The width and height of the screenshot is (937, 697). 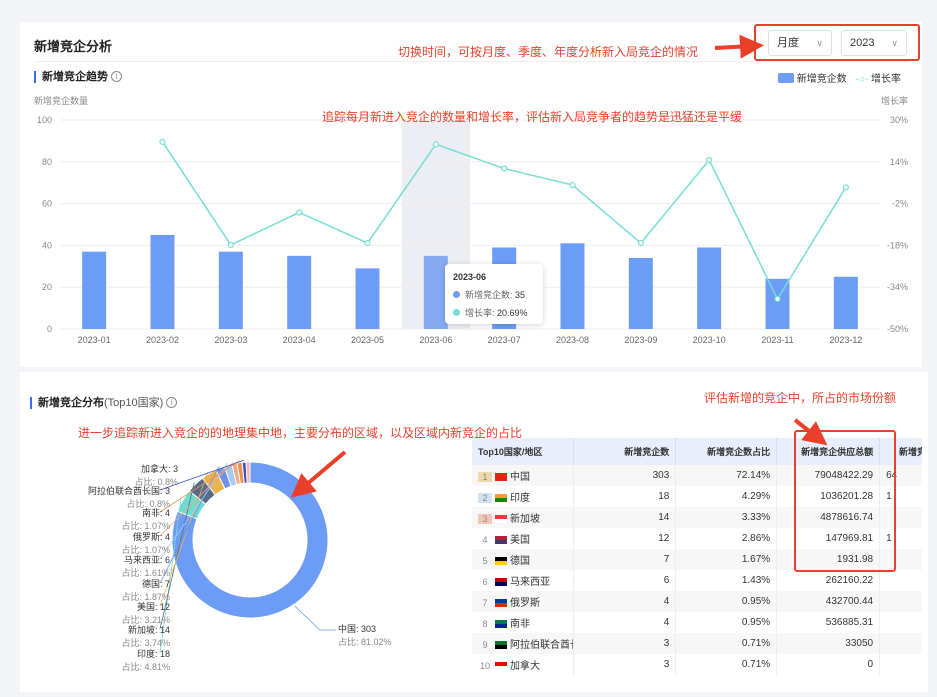 I want to click on table-row: 8 南非 4 0.95% 536885.31, so click(x=697, y=622).